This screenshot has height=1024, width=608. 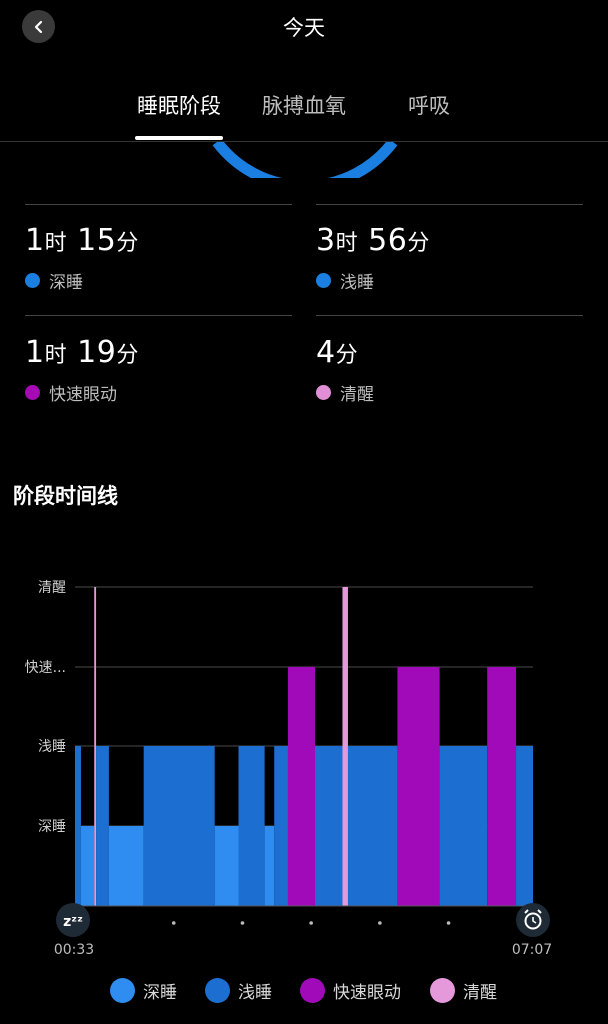 I want to click on light-sleep-label: 浅睡, so click(x=345, y=280).